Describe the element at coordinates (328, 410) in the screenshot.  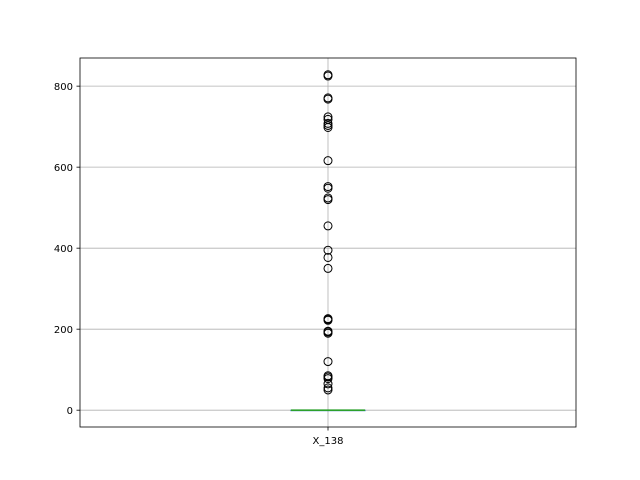
I see `box-group` at that location.